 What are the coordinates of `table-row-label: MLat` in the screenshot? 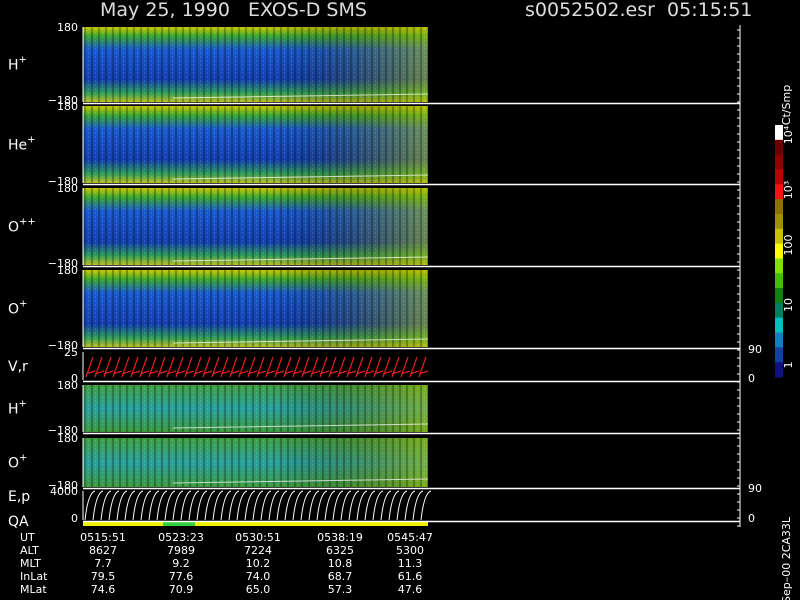 It's located at (33, 589).